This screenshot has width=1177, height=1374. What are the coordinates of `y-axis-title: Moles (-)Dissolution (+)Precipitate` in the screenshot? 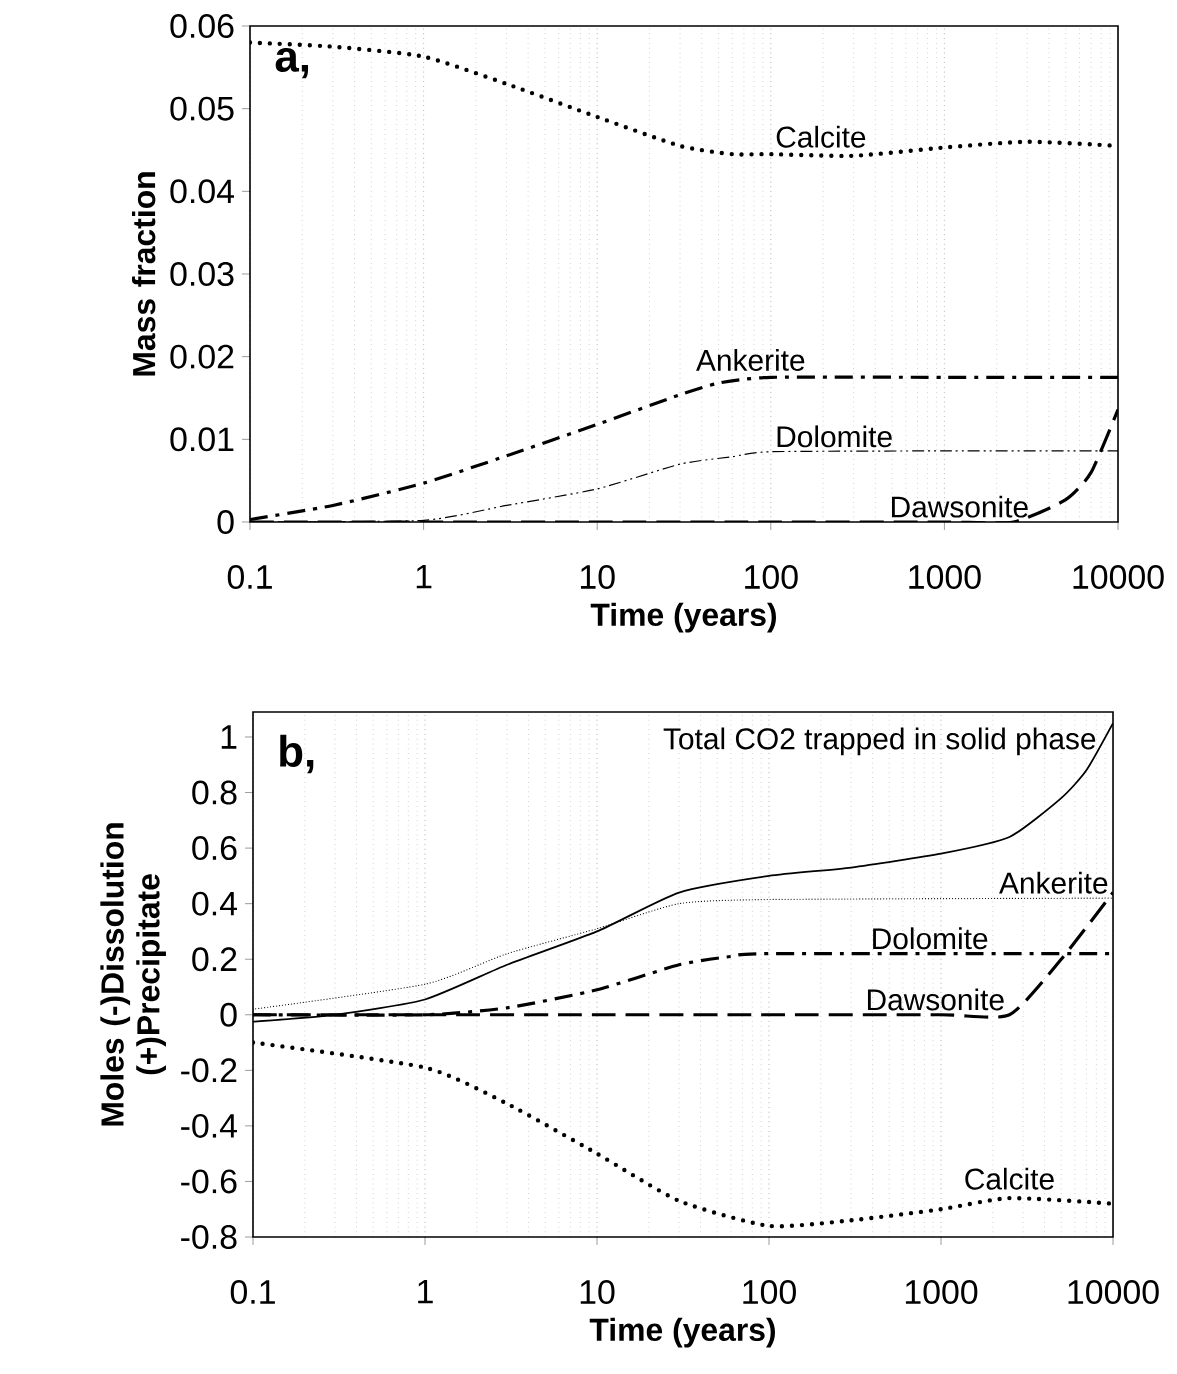 It's located at (133, 974).